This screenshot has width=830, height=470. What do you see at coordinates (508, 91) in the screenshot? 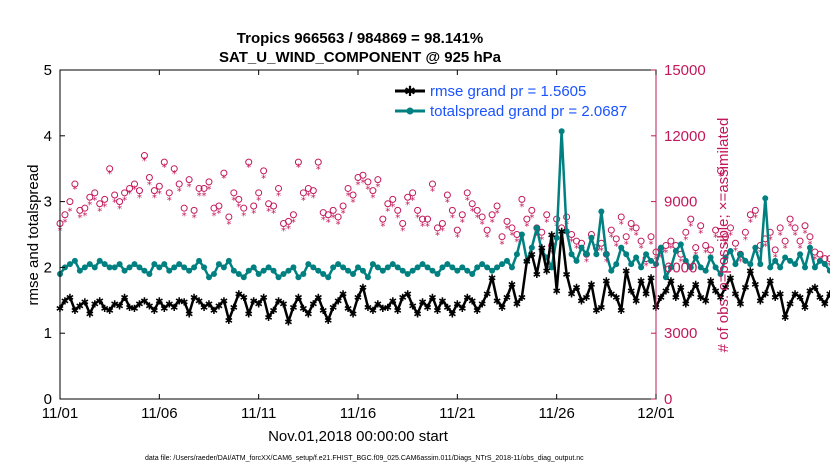
I see `legend-label-rmse: rmse grand pr = 1.5605` at bounding box center [508, 91].